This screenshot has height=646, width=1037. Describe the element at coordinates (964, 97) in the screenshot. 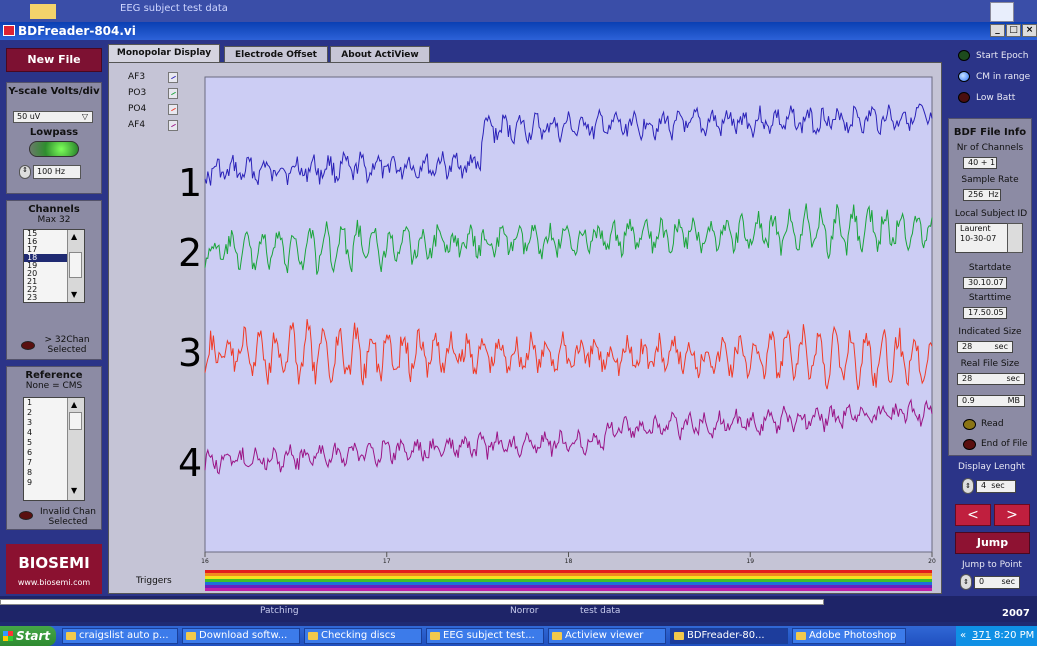

I see `low-batt-led` at that location.